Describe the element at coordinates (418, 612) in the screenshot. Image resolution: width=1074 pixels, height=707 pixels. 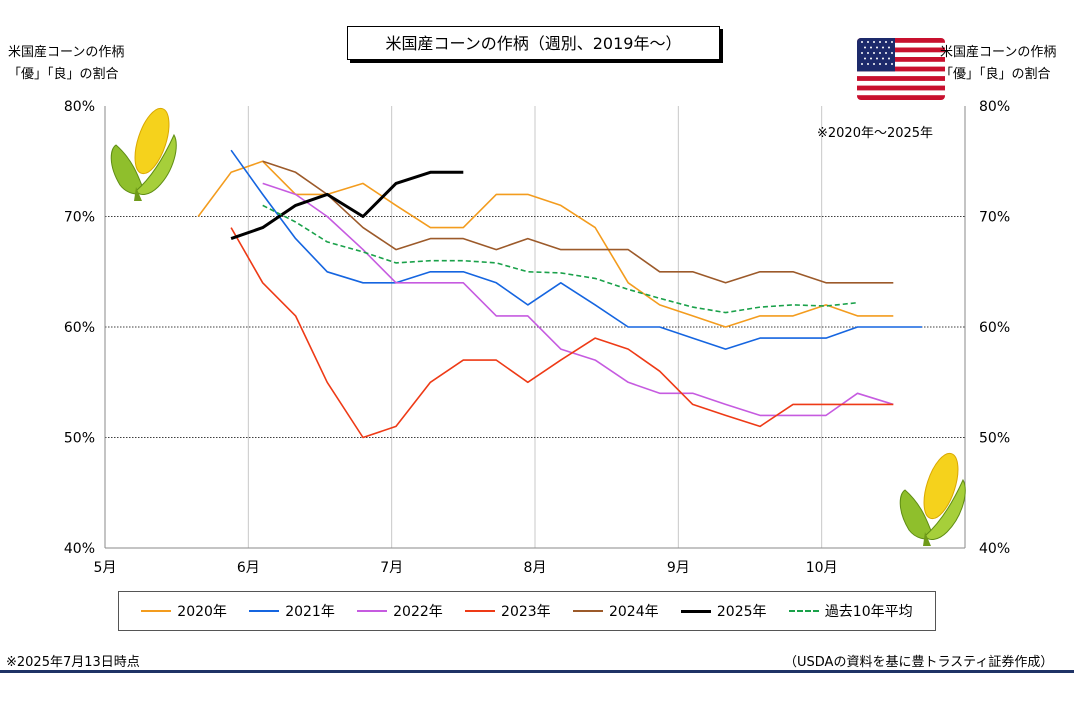
I see `legend-label: 2022年` at that location.